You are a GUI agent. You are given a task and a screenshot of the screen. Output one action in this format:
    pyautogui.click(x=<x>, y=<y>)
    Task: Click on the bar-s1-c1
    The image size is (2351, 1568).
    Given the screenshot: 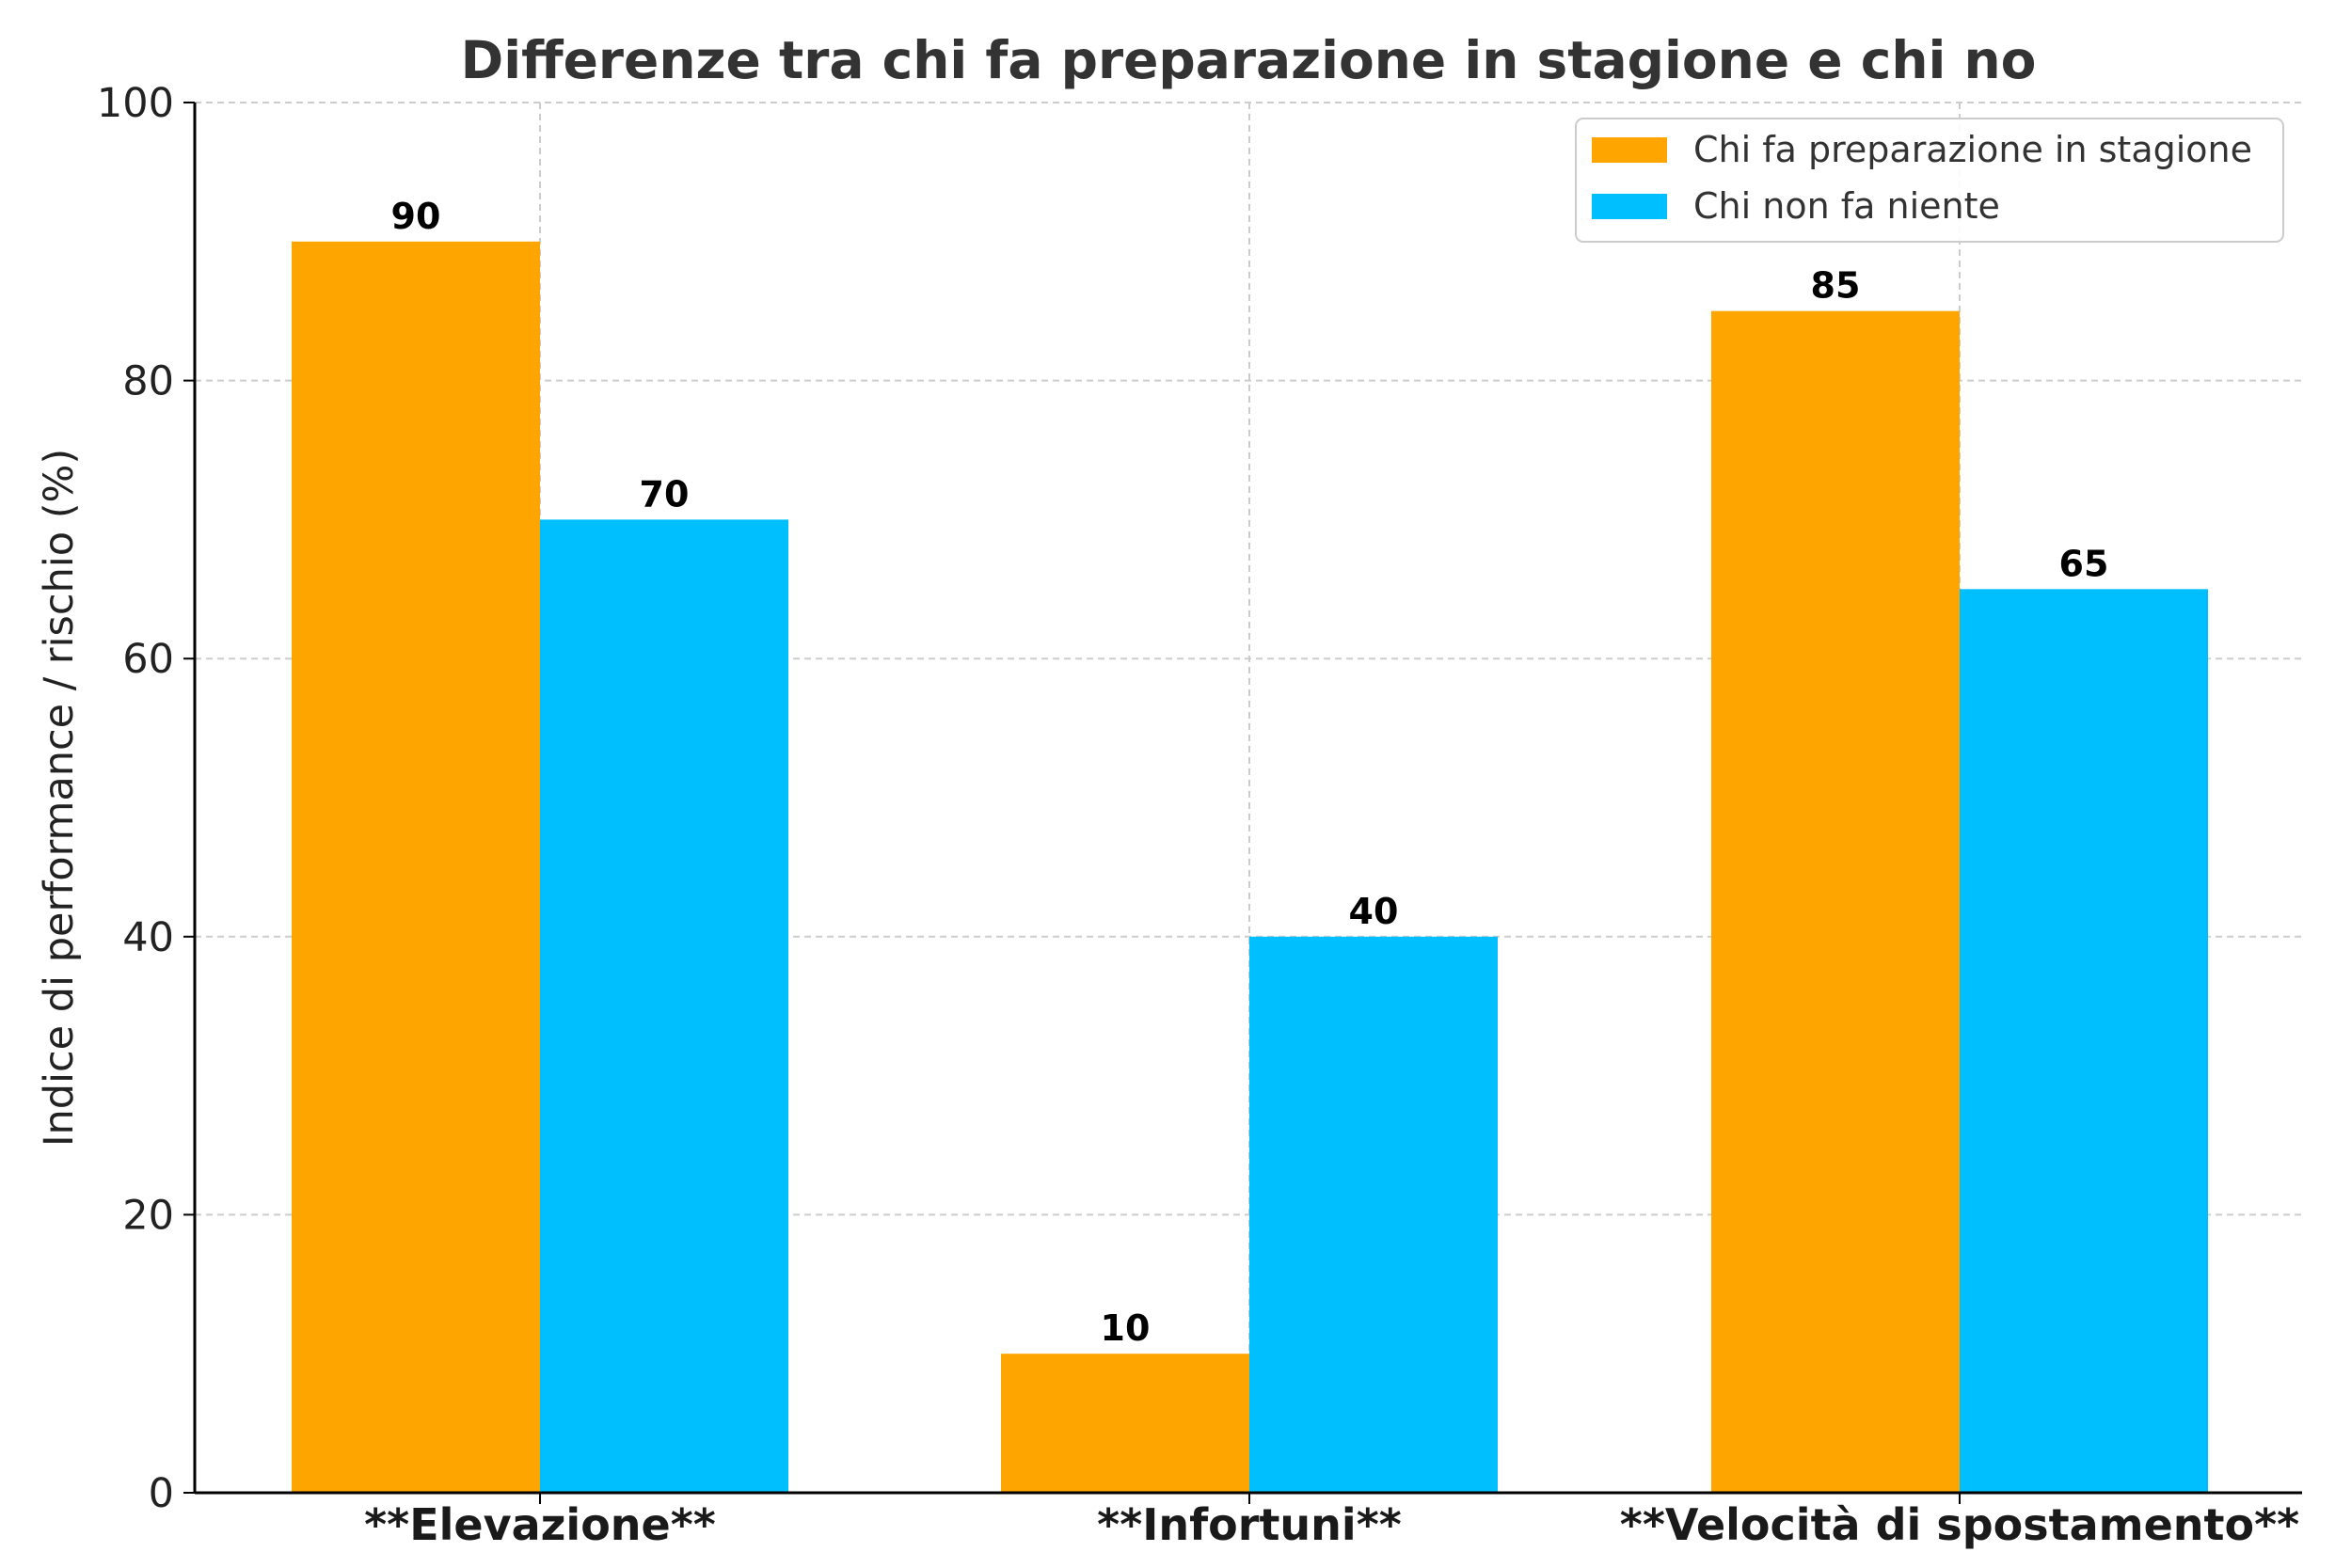 What is the action you would take?
    pyautogui.click(x=1373, y=1214)
    